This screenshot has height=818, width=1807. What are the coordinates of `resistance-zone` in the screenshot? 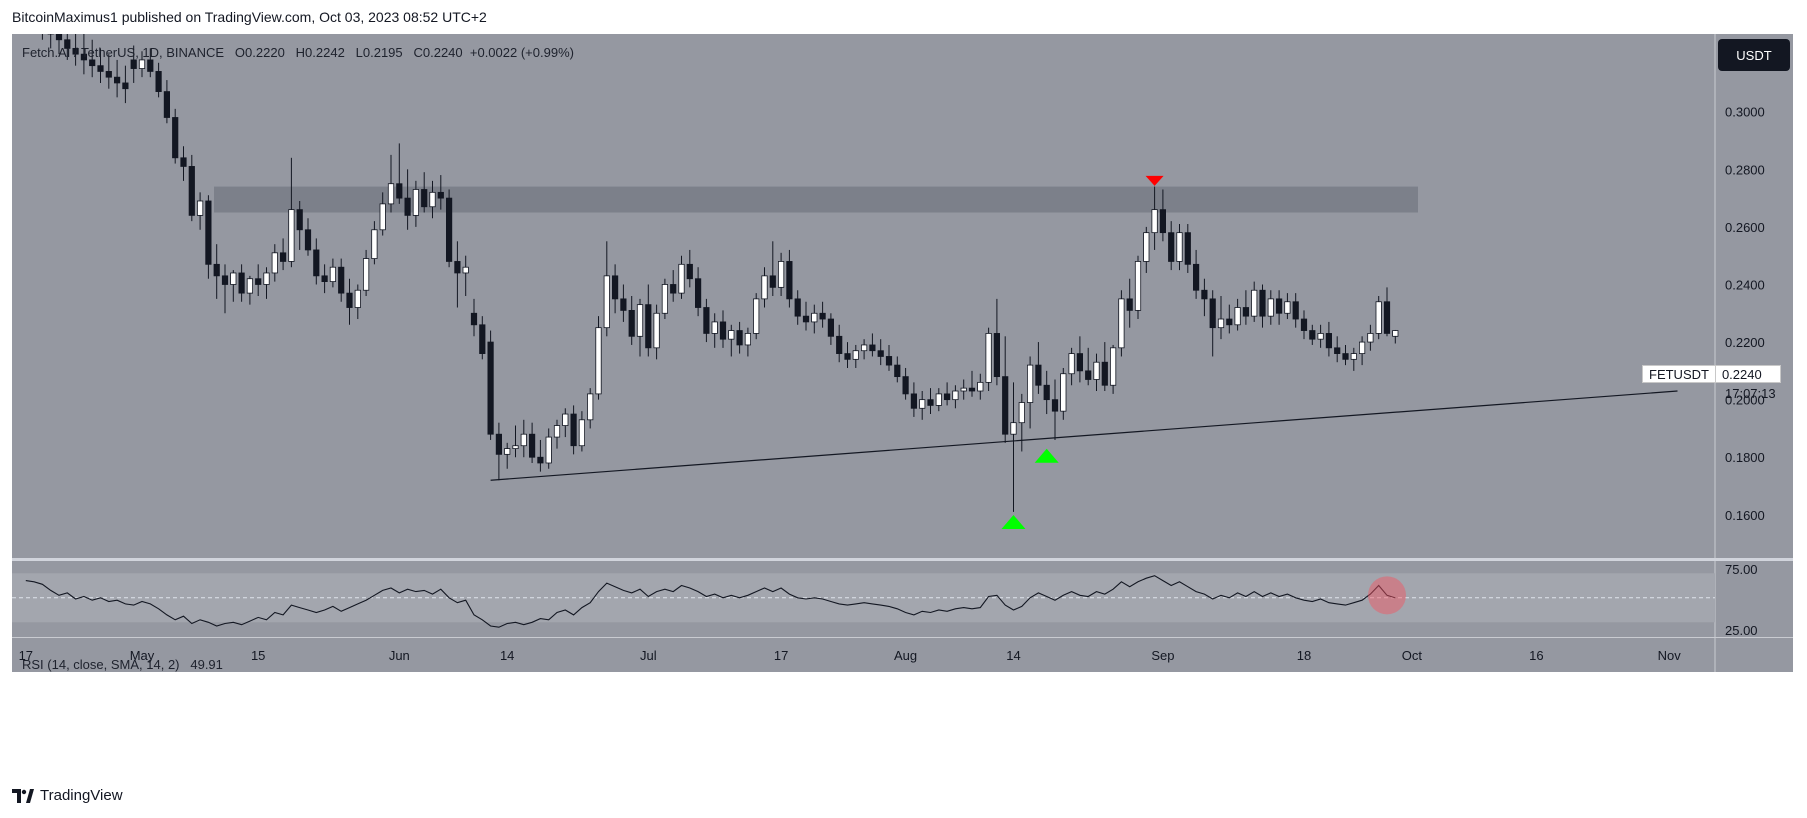 It's located at (816, 199).